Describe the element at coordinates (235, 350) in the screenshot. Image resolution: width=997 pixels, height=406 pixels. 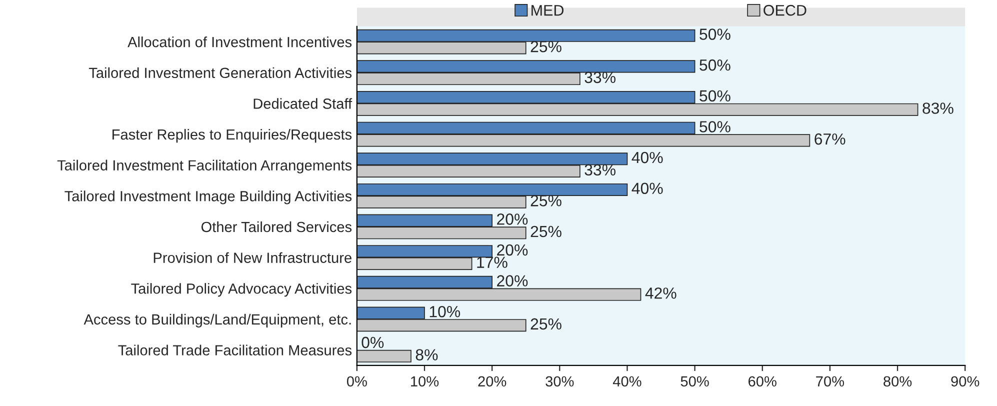
I see `y-tick-label: Tailored Trade Facilitation Measures` at that location.